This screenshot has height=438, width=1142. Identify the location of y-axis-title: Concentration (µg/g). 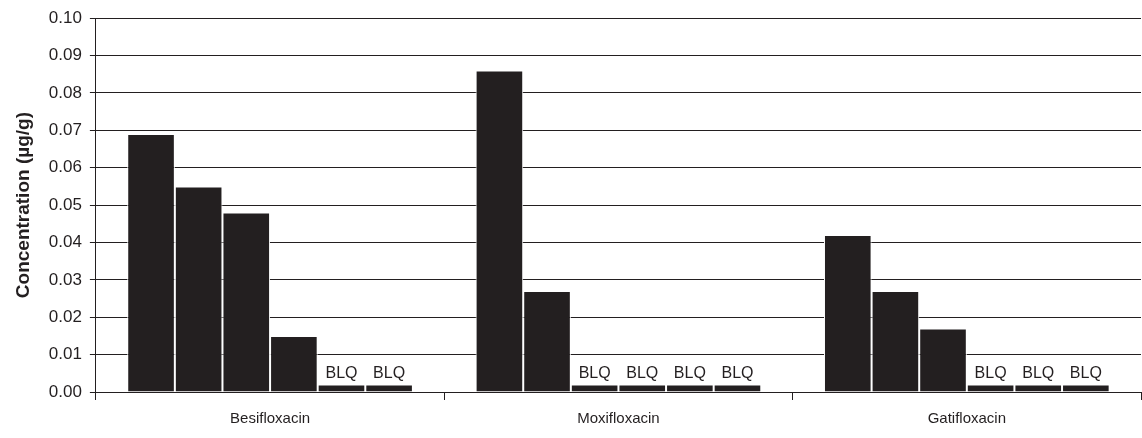
(22, 205).